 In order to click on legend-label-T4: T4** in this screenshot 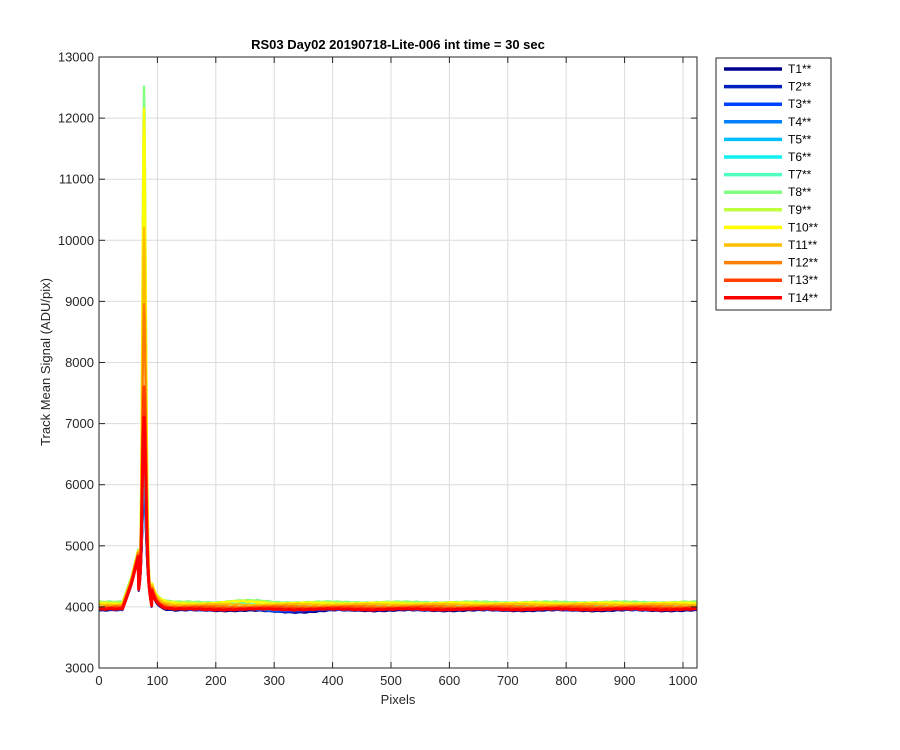, I will do `click(800, 122)`.